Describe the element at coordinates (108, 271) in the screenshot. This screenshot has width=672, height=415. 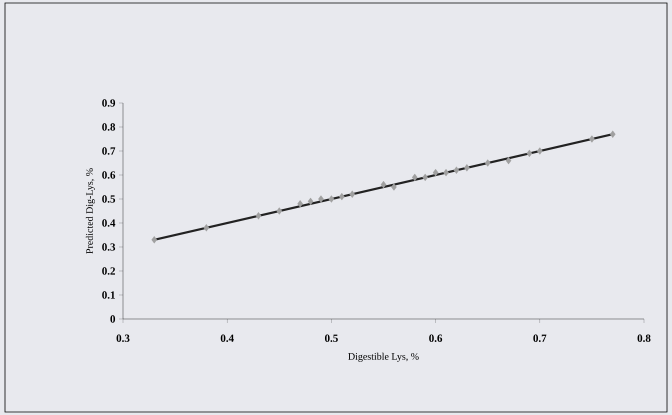
I see `y-tick-label: 0.2` at that location.